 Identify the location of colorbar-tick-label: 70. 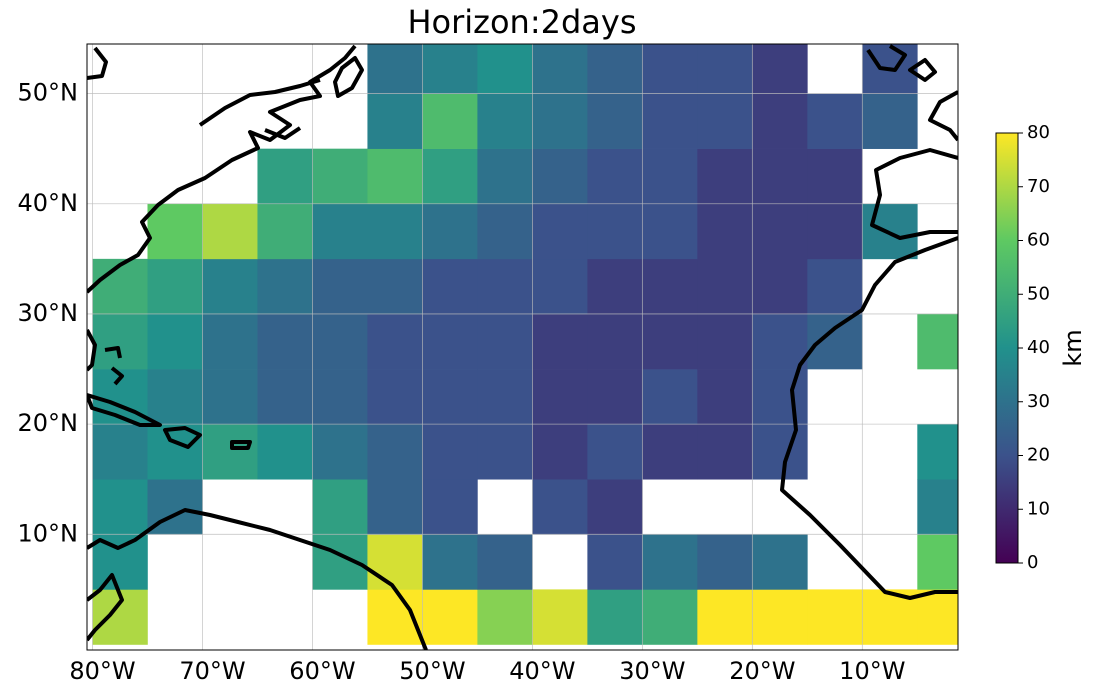
(1038, 186).